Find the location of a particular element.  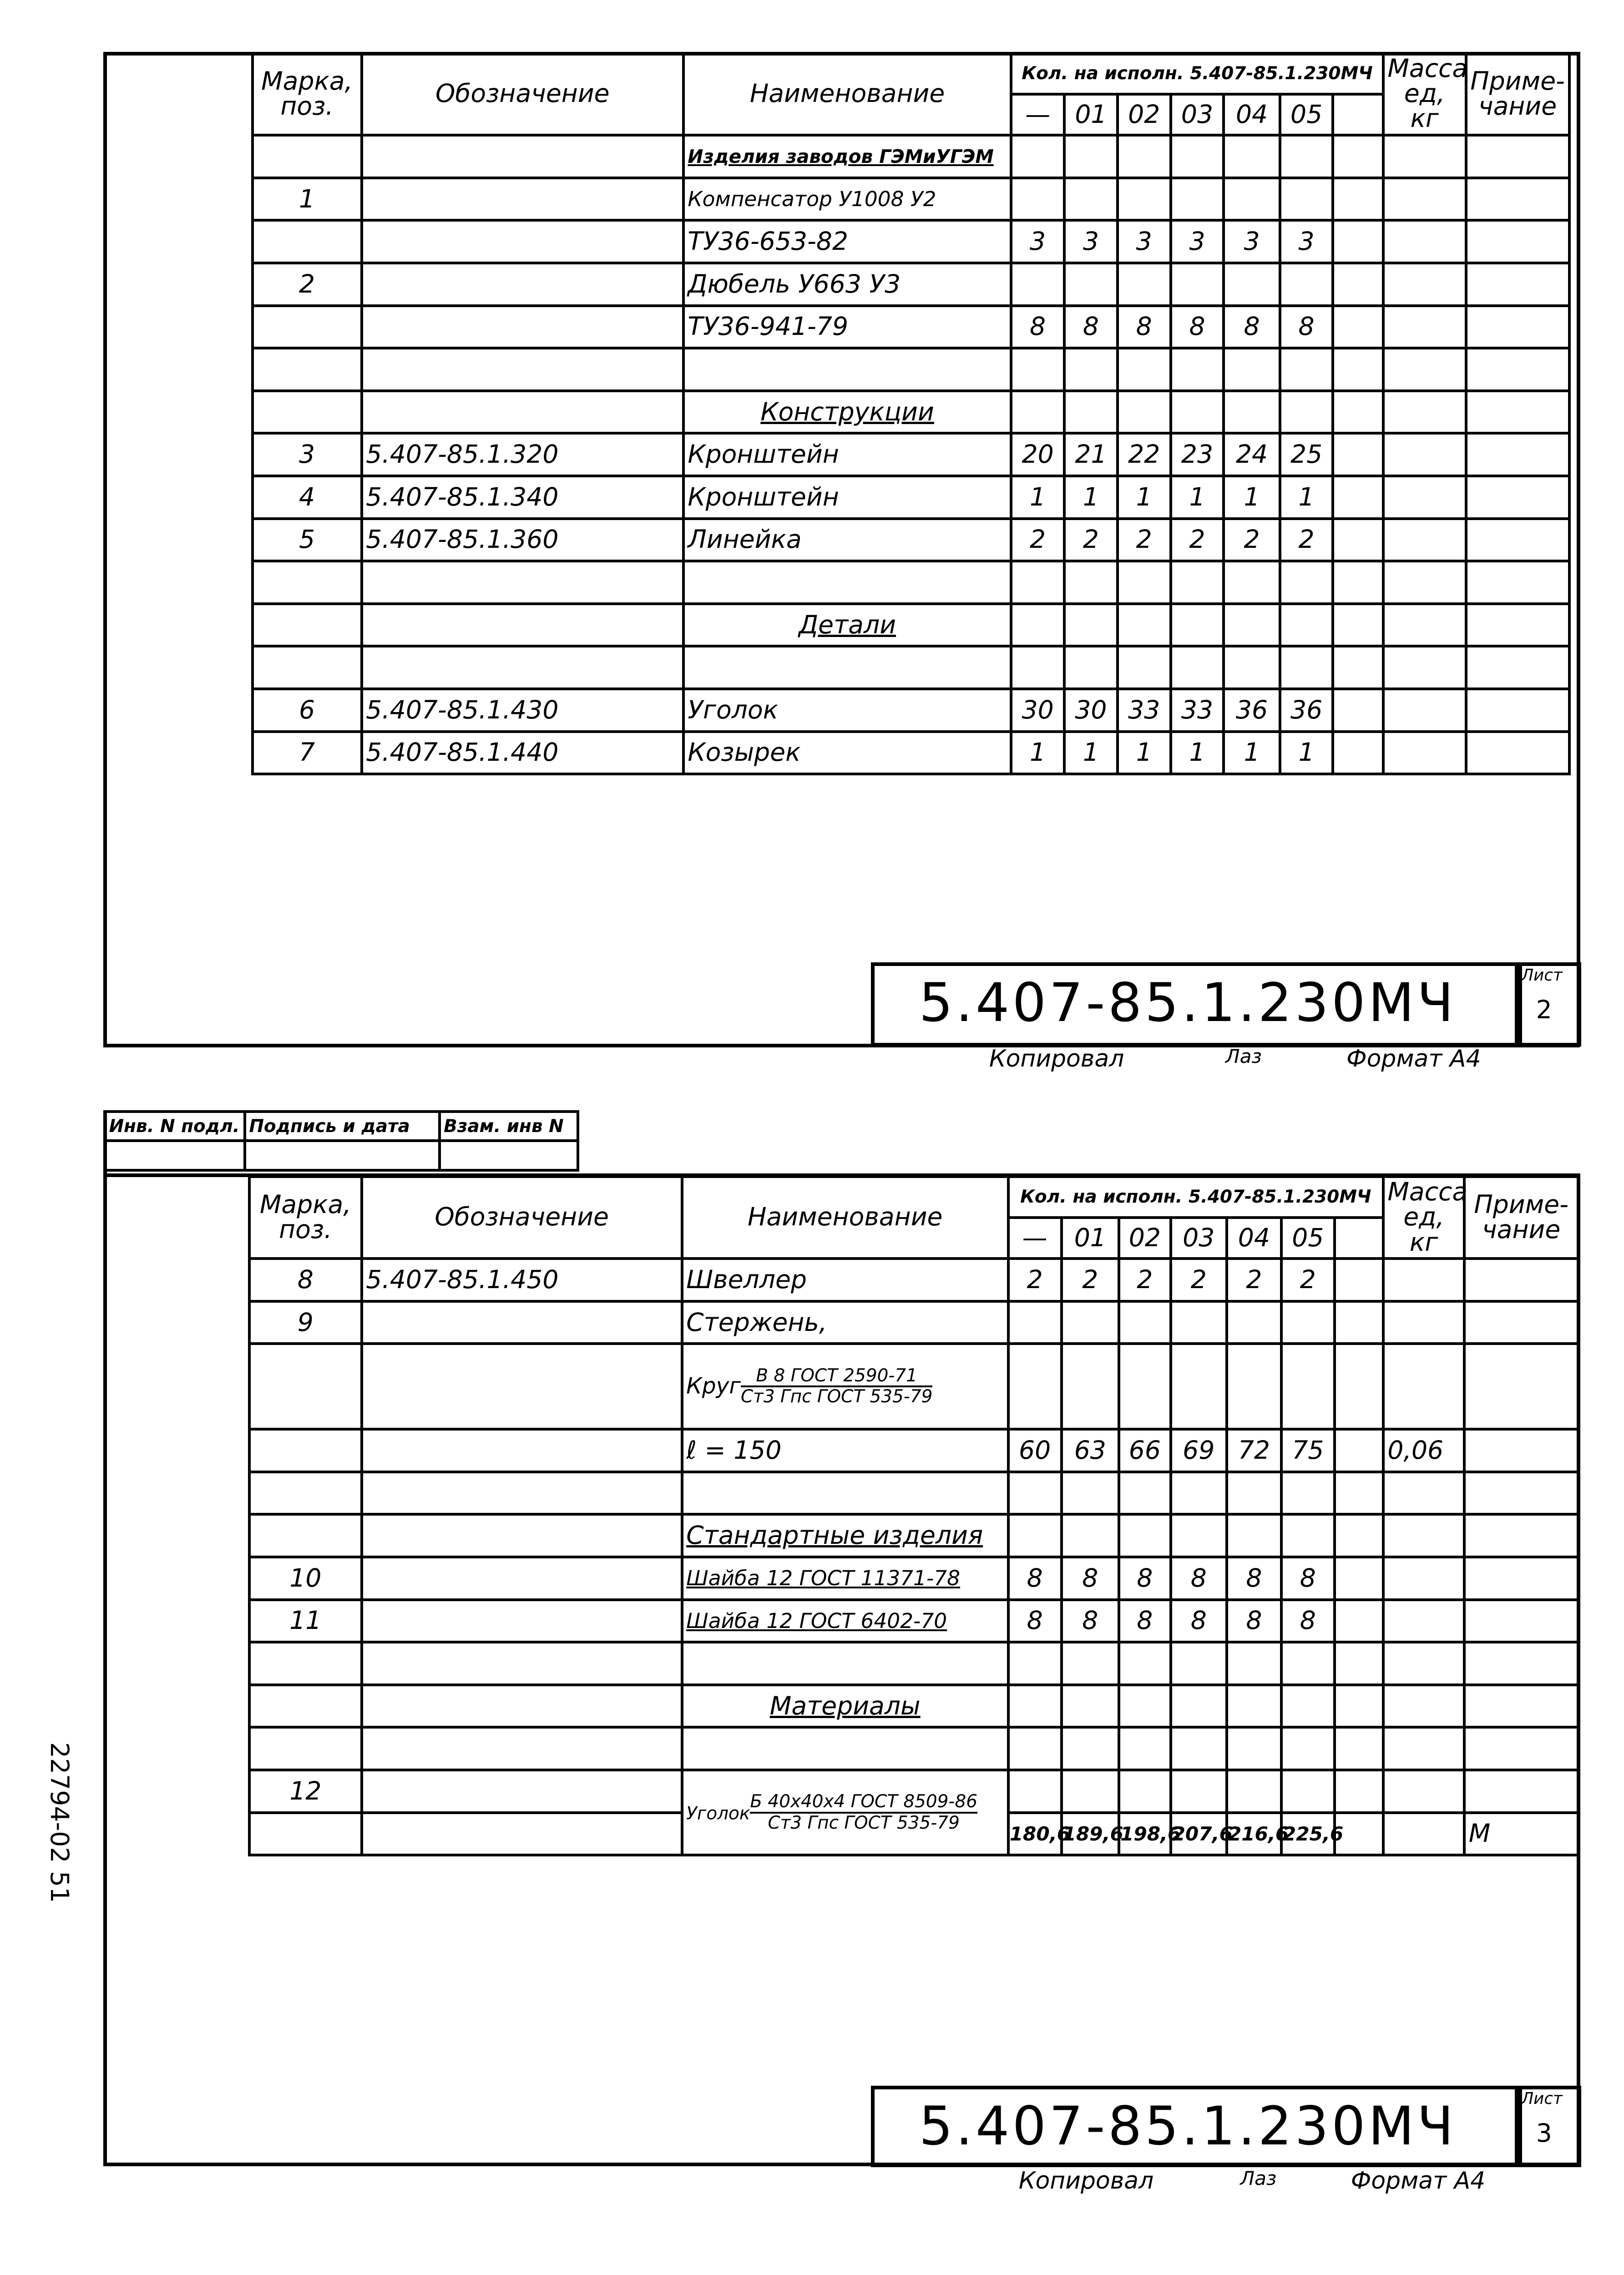

header-designation: Обозначение is located at coordinates (521, 1218).